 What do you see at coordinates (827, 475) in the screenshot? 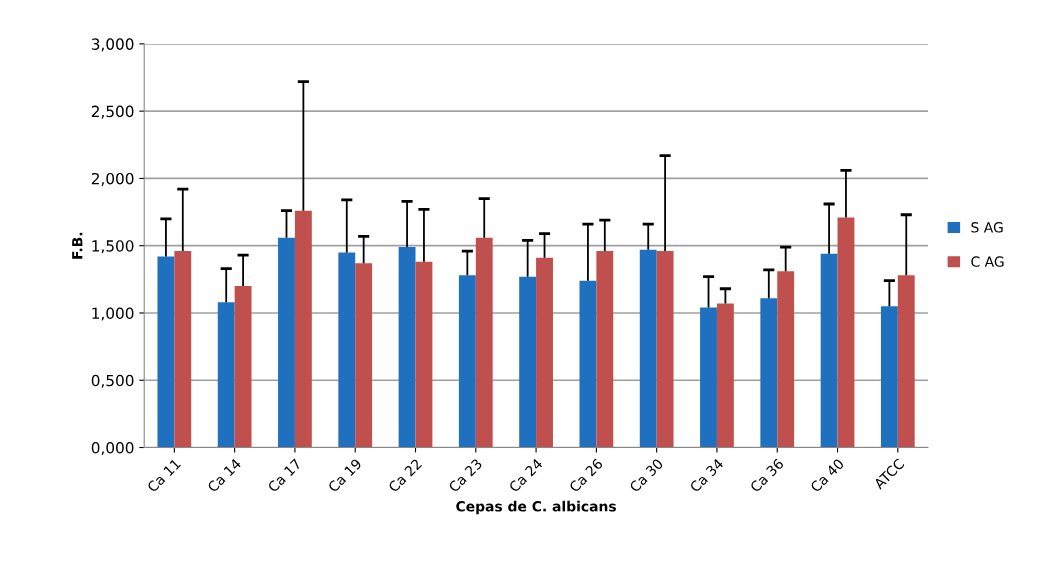
I see `x-tick-label: Ca 40` at bounding box center [827, 475].